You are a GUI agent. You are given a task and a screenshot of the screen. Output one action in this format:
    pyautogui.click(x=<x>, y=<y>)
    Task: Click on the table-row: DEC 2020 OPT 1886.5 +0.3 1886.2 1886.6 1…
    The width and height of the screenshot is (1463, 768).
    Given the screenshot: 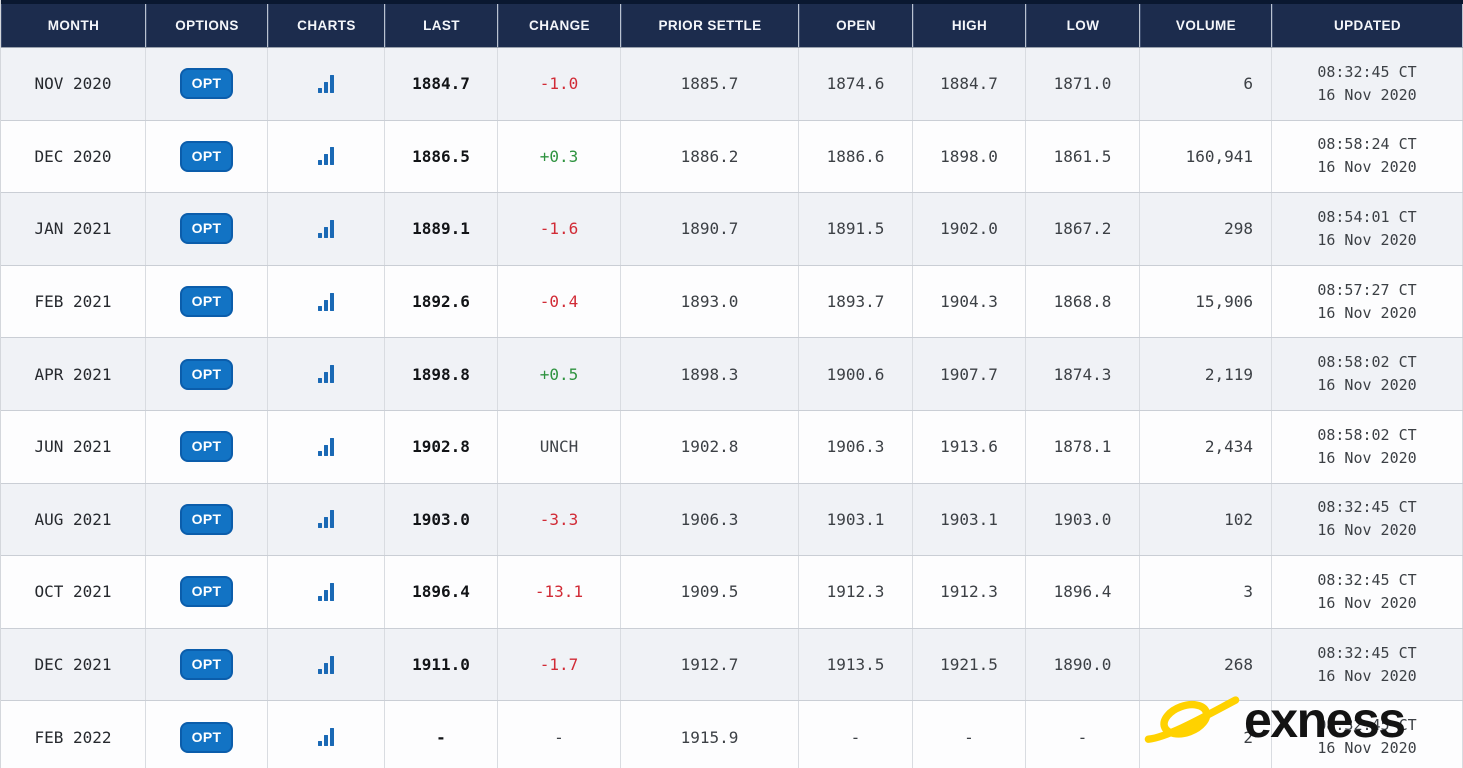 What is the action you would take?
    pyautogui.click(x=732, y=157)
    